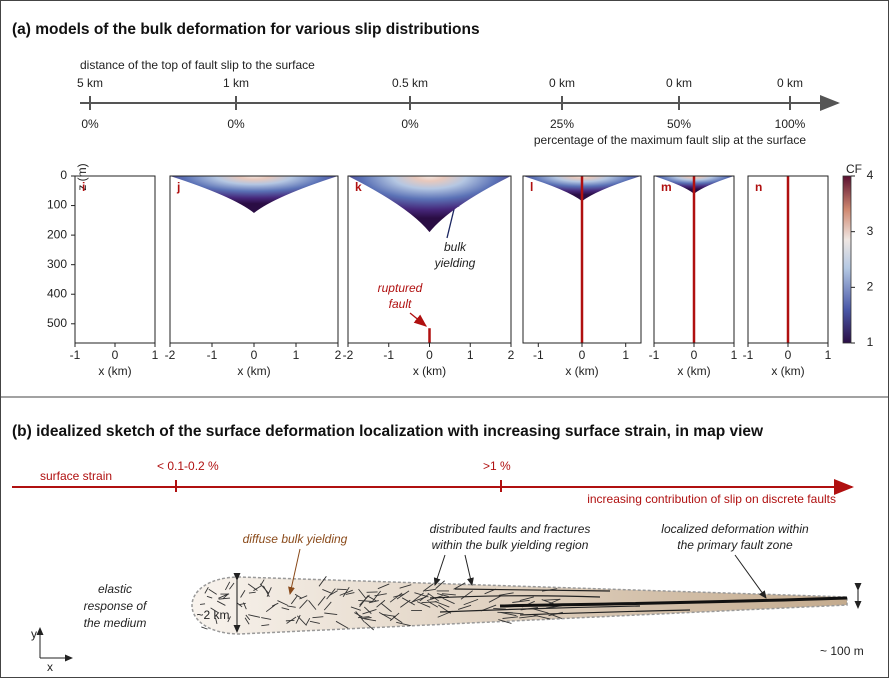  Describe the element at coordinates (400, 288) in the screenshot. I see `fault-annotation: ruptured` at that location.